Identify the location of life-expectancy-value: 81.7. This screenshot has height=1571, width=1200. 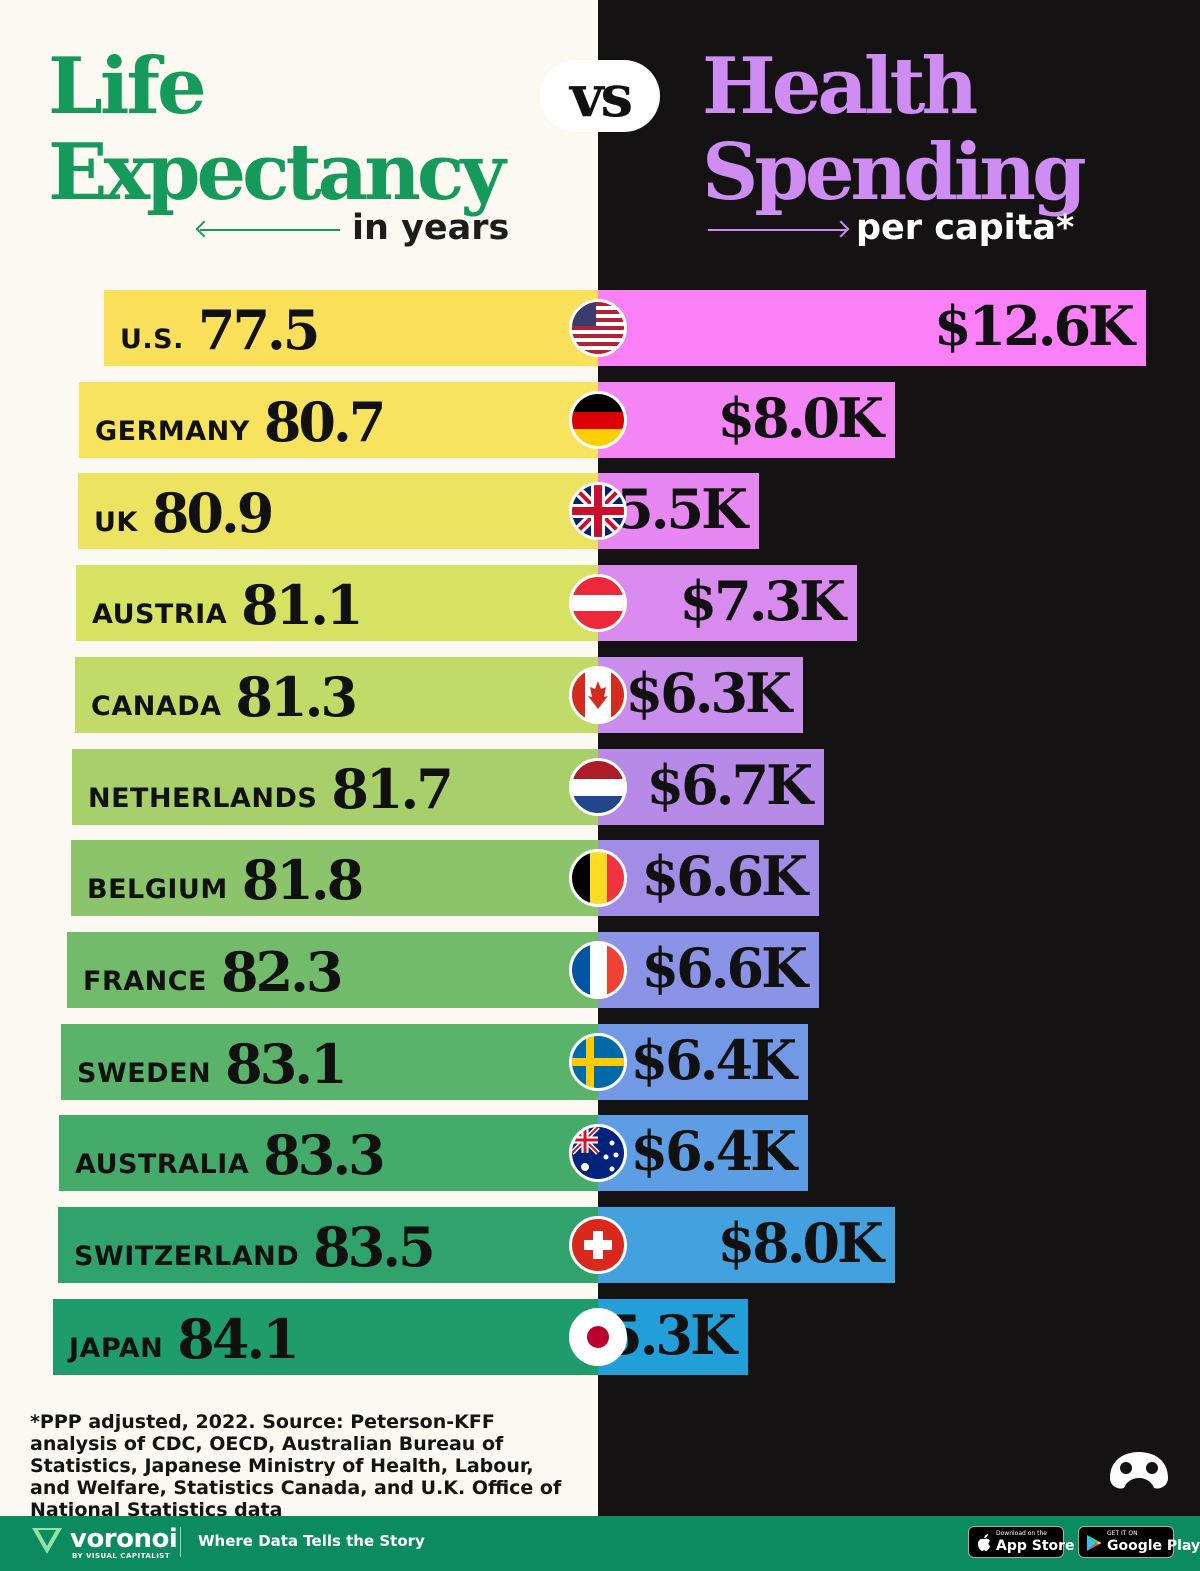
(392, 789).